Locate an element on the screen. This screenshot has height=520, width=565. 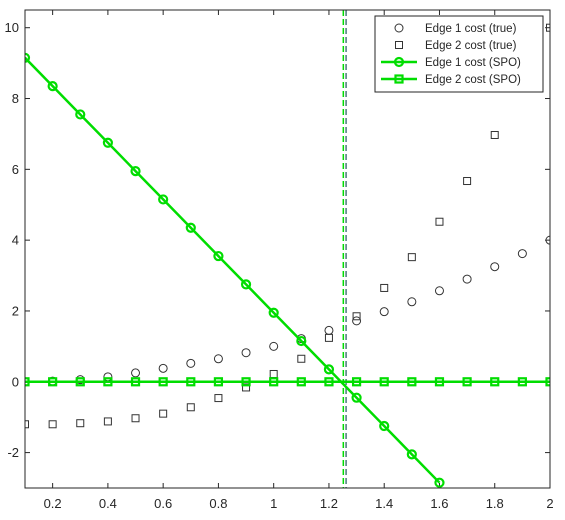
legend-entry: Edge 1 cost (SPO) is located at coordinates (451, 62).